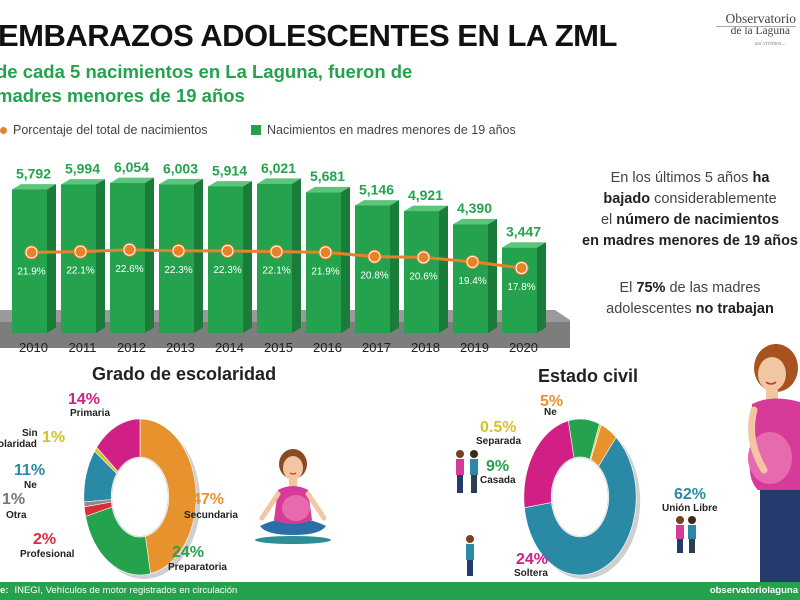  What do you see at coordinates (425, 347) in the screenshot?
I see `x-tick-label: 2018` at bounding box center [425, 347].